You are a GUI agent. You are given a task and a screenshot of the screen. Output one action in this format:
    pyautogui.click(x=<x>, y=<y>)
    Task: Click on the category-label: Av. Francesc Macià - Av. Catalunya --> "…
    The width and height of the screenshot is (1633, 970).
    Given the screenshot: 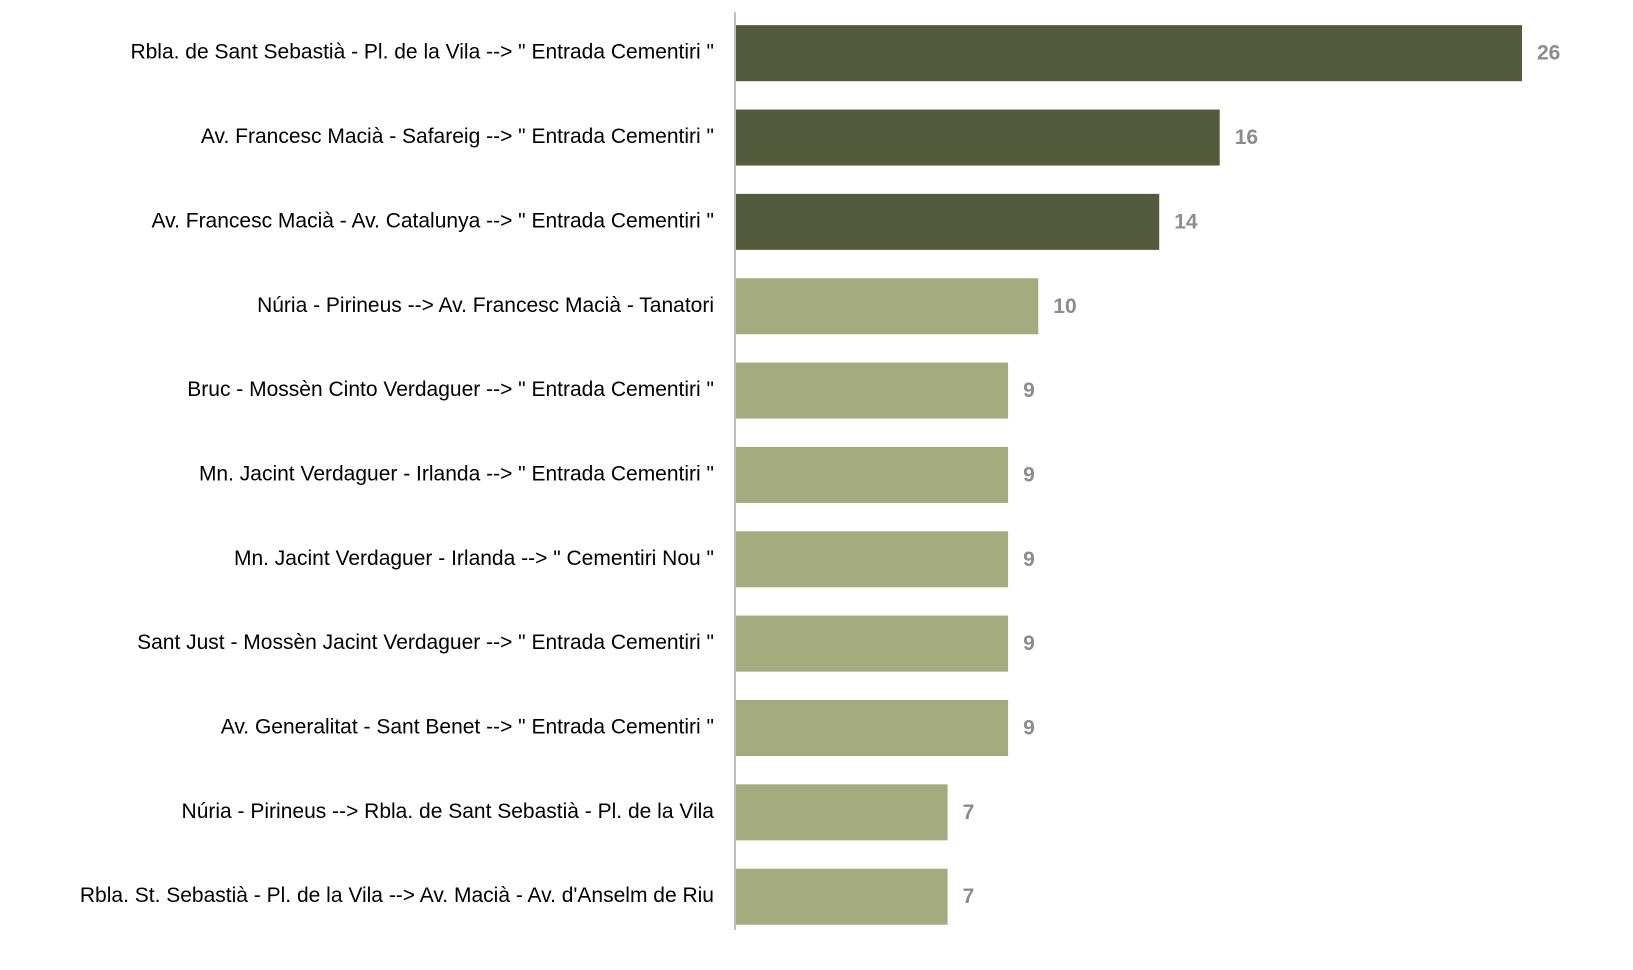 What is the action you would take?
    pyautogui.click(x=433, y=220)
    